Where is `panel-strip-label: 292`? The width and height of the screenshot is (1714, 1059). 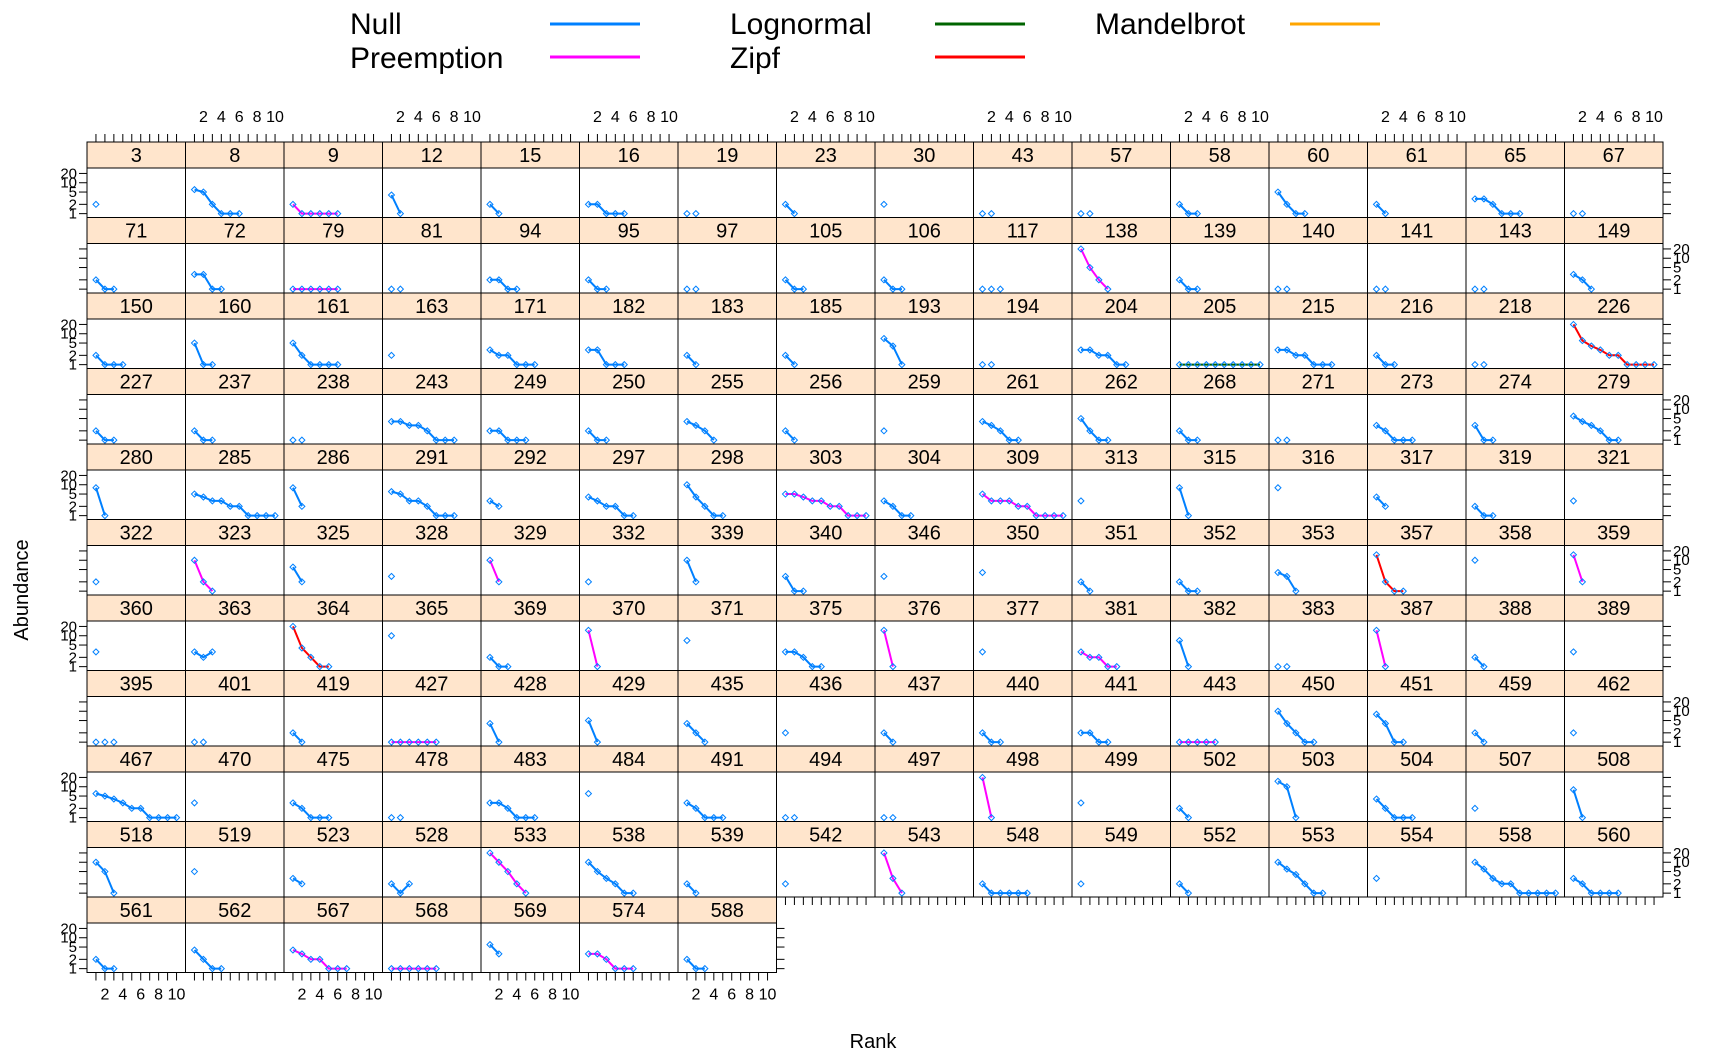 panel-strip-label: 292 is located at coordinates (530, 458).